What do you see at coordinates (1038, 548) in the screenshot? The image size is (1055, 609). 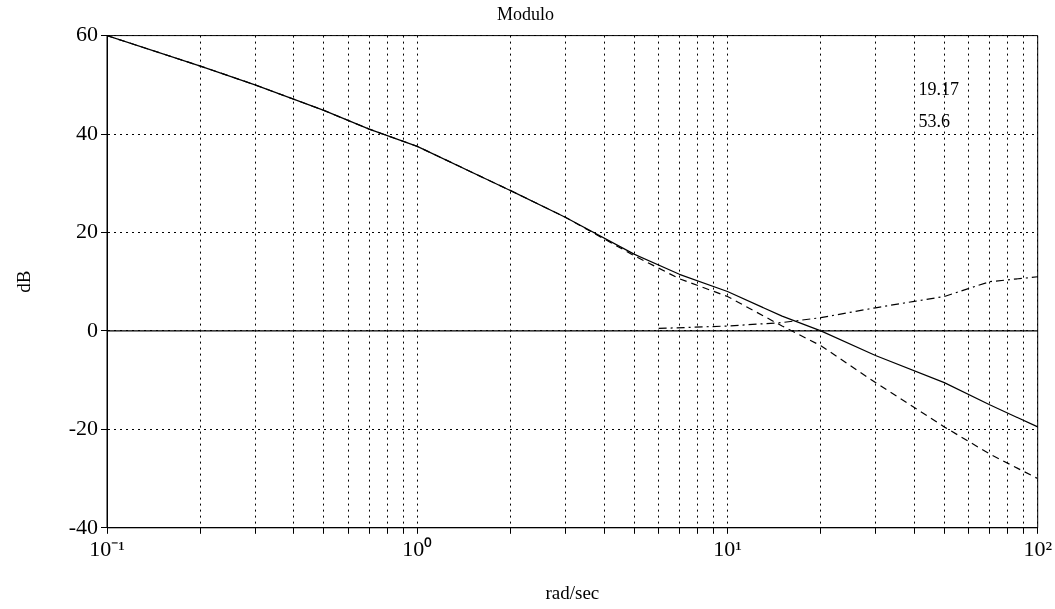 I see `x-tick-label: 10²` at bounding box center [1038, 548].